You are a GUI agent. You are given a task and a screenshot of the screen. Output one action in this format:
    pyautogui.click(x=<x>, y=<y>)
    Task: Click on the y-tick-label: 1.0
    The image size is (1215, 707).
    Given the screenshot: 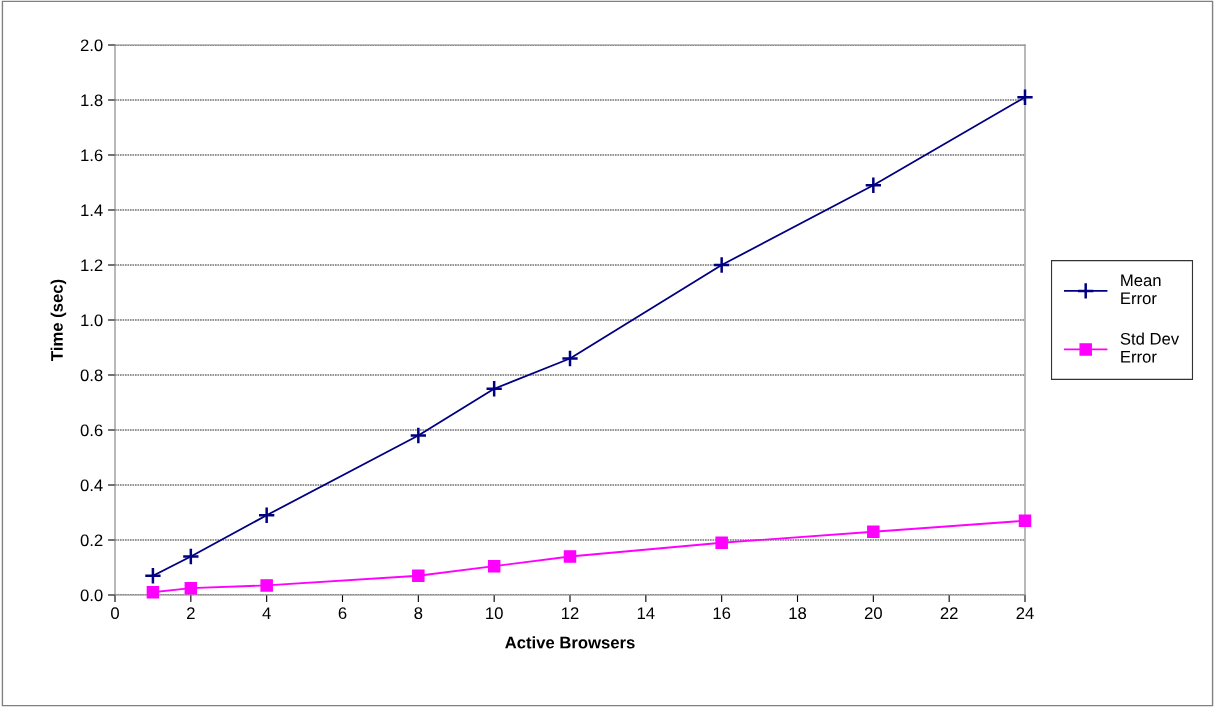 What is the action you would take?
    pyautogui.click(x=92, y=320)
    